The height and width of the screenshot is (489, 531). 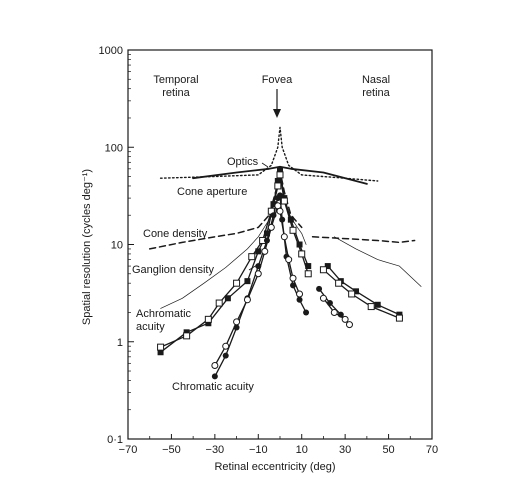 I want to click on y-tick-label: 1000, so click(x=111, y=51).